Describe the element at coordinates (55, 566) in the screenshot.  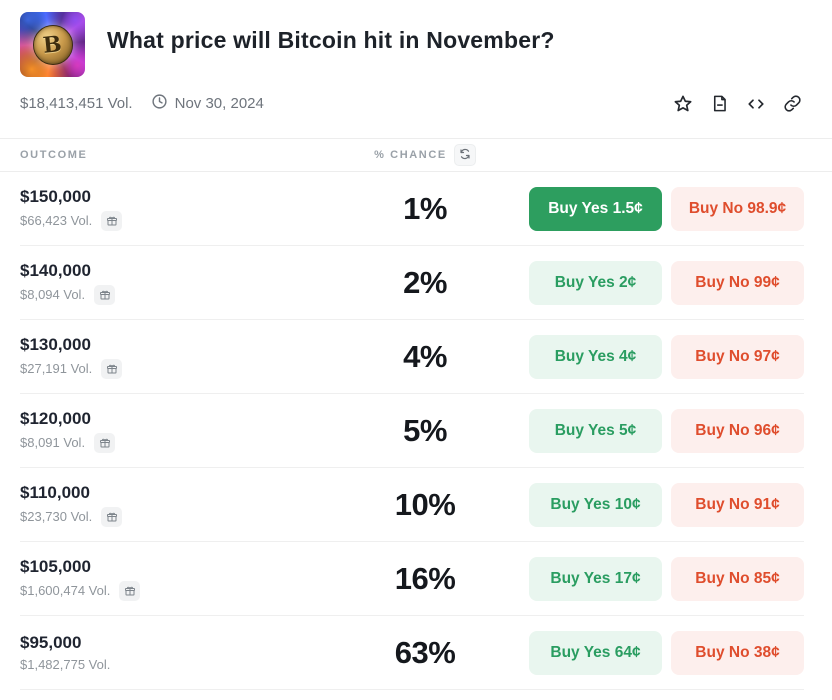
I see `outcome-name: $105,000` at that location.